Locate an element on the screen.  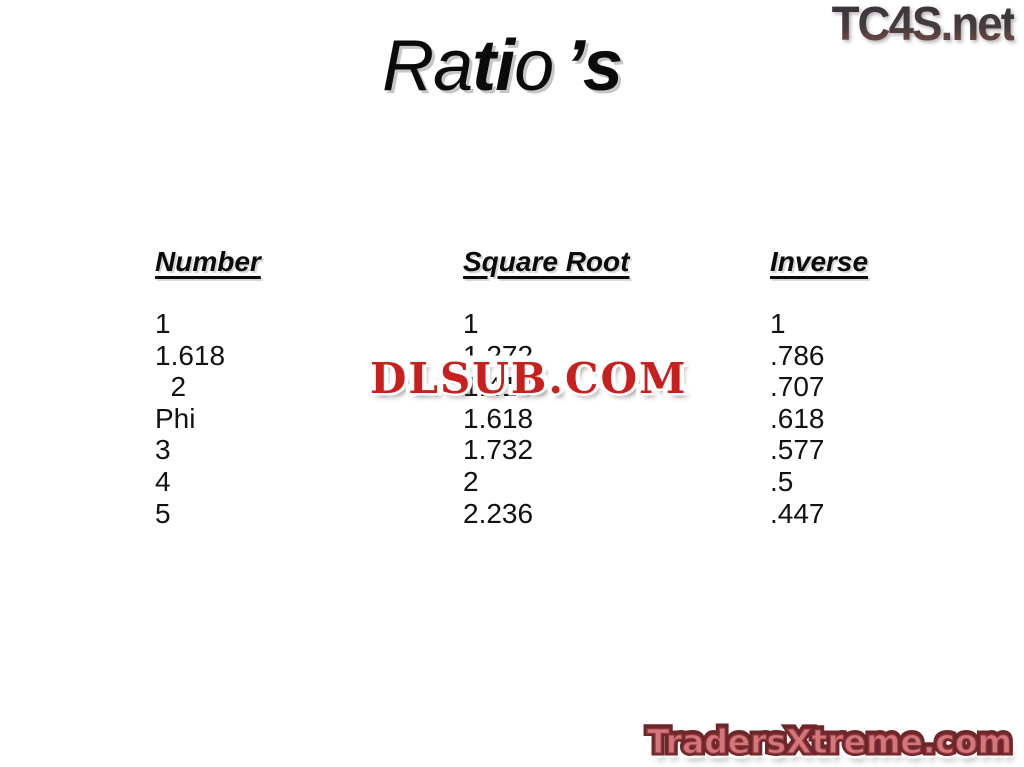
table-cell: 2.236 is located at coordinates (498, 513).